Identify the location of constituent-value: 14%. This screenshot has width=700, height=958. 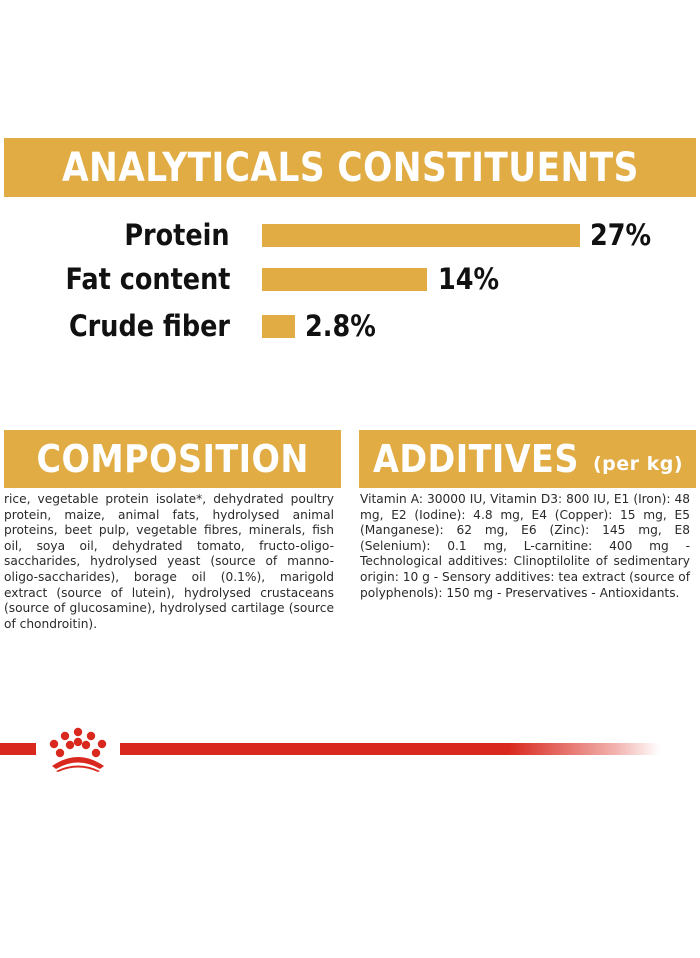
(469, 279).